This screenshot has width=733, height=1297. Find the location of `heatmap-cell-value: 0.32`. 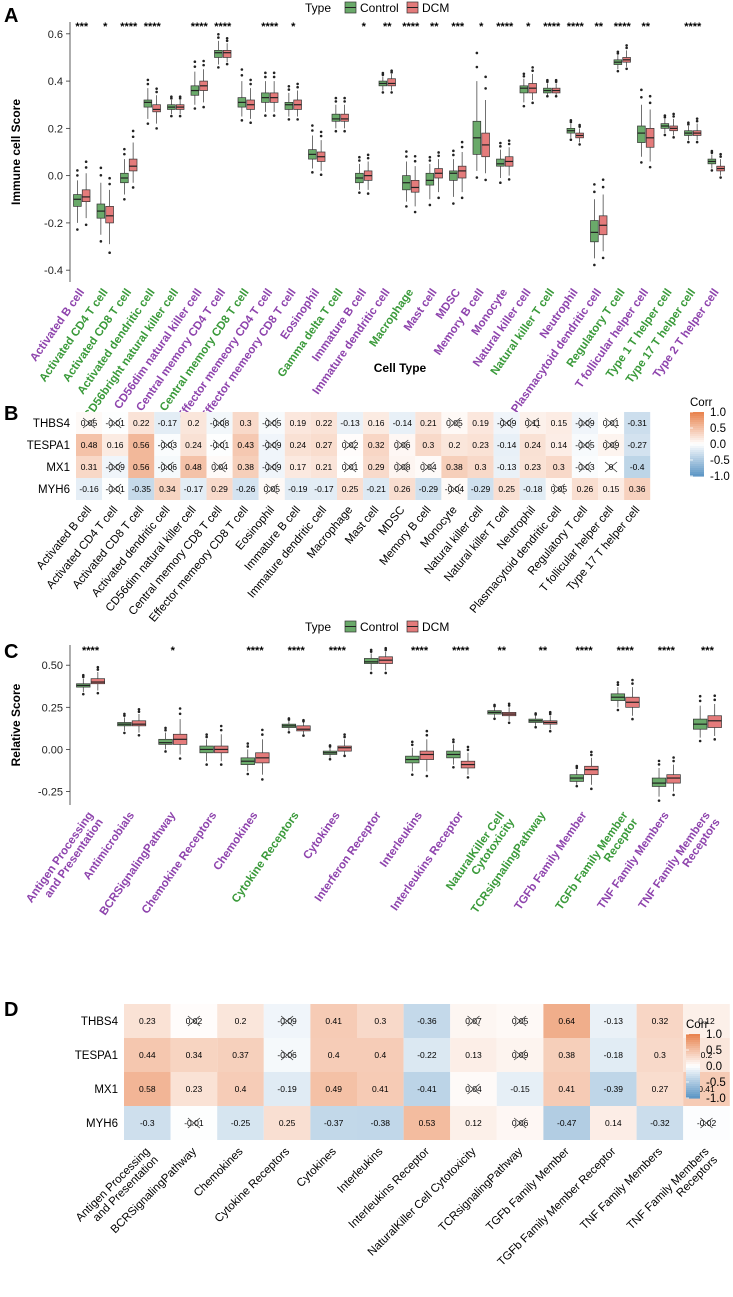

heatmap-cell-value: 0.32 is located at coordinates (376, 445).